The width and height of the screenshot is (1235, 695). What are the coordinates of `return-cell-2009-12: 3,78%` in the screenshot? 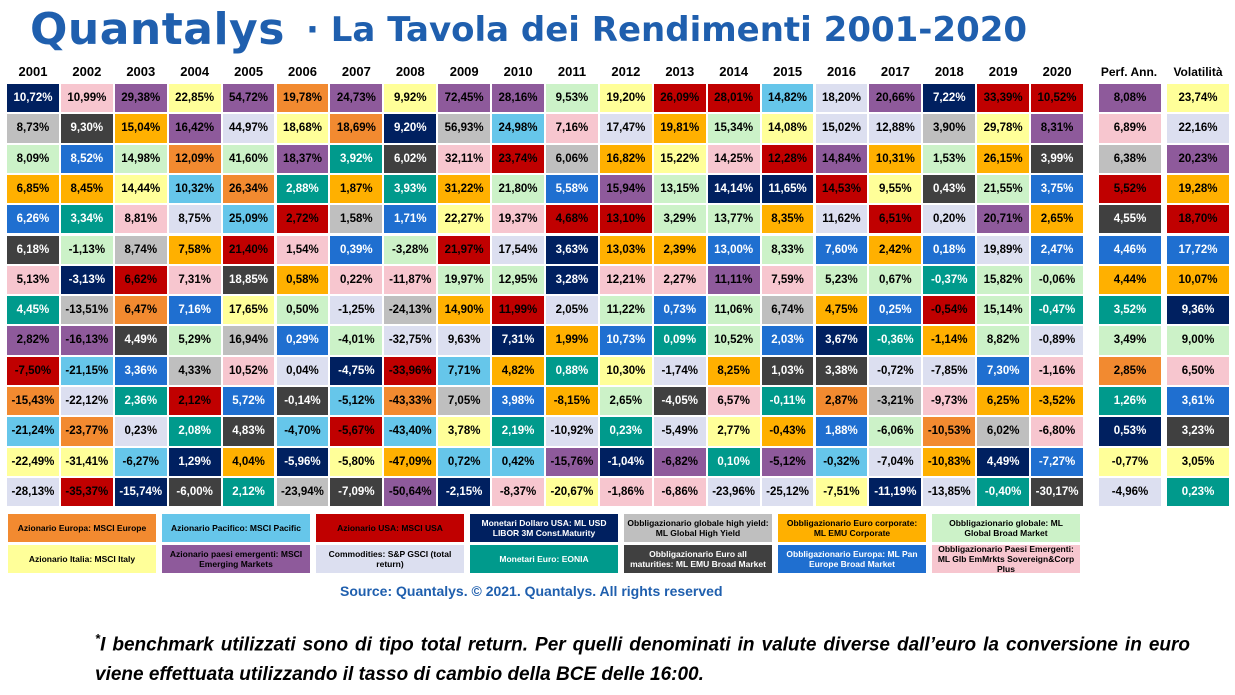 It's located at (464, 431).